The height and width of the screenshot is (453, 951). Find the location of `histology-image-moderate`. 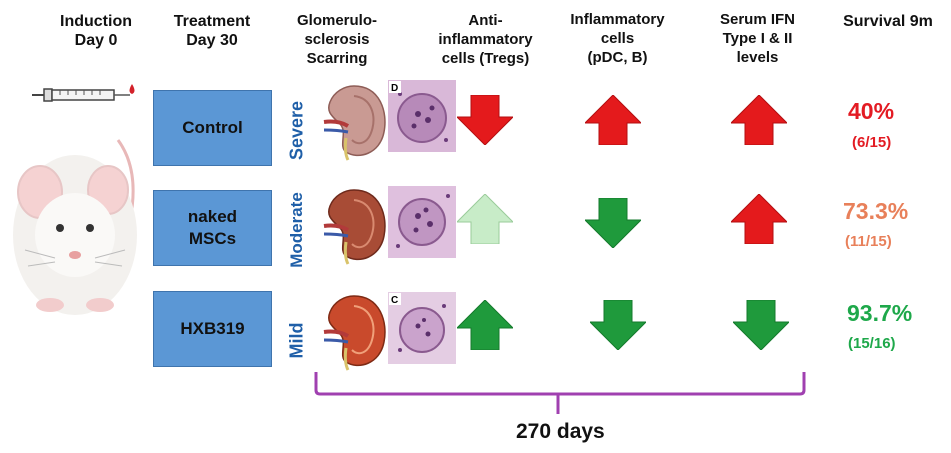

histology-image-moderate is located at coordinates (422, 222).